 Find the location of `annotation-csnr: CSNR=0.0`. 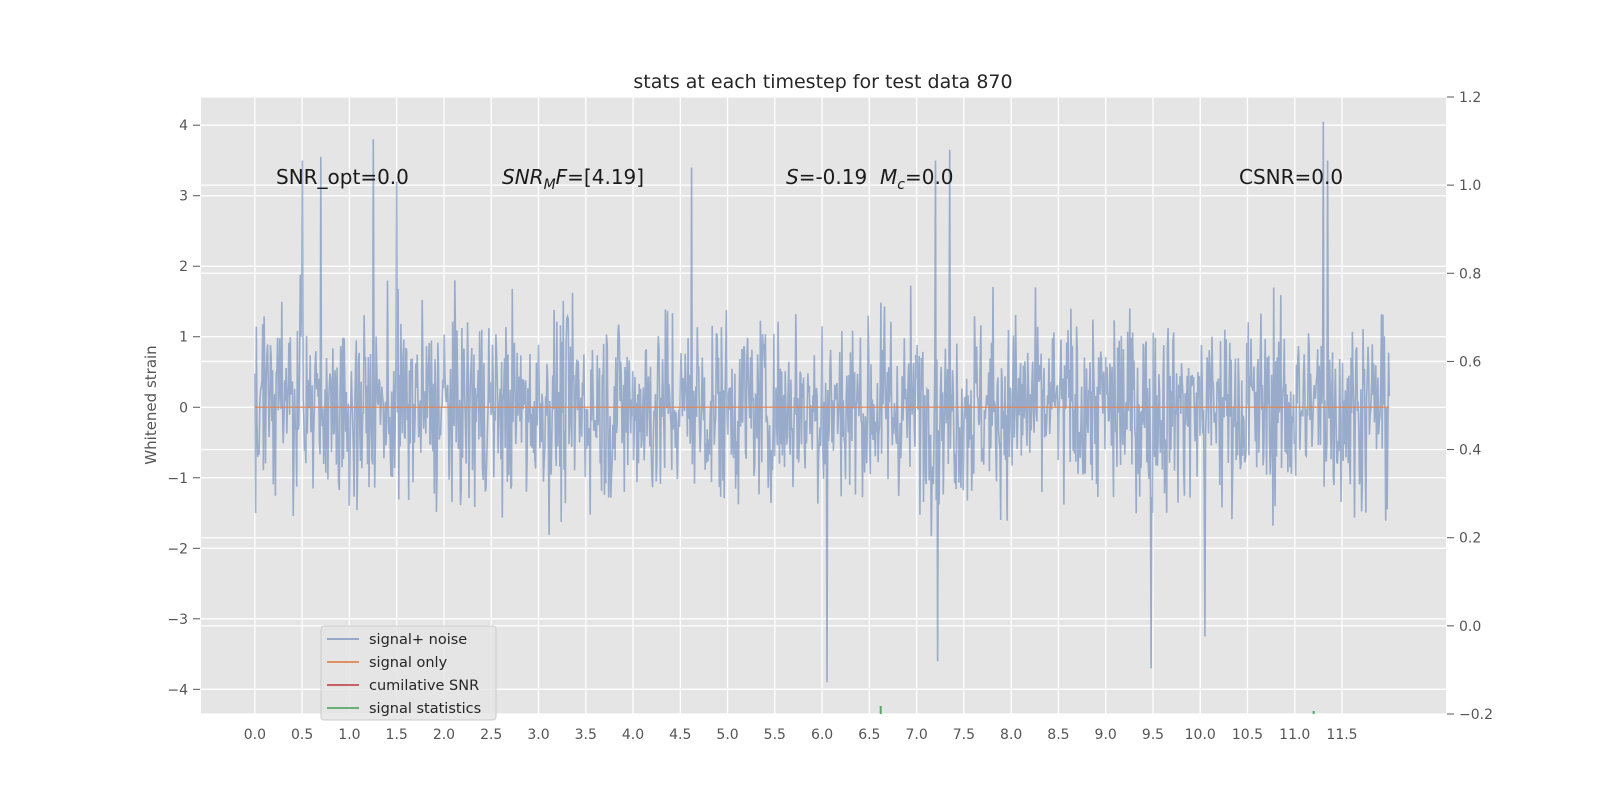

annotation-csnr: CSNR=0.0 is located at coordinates (1291, 177).